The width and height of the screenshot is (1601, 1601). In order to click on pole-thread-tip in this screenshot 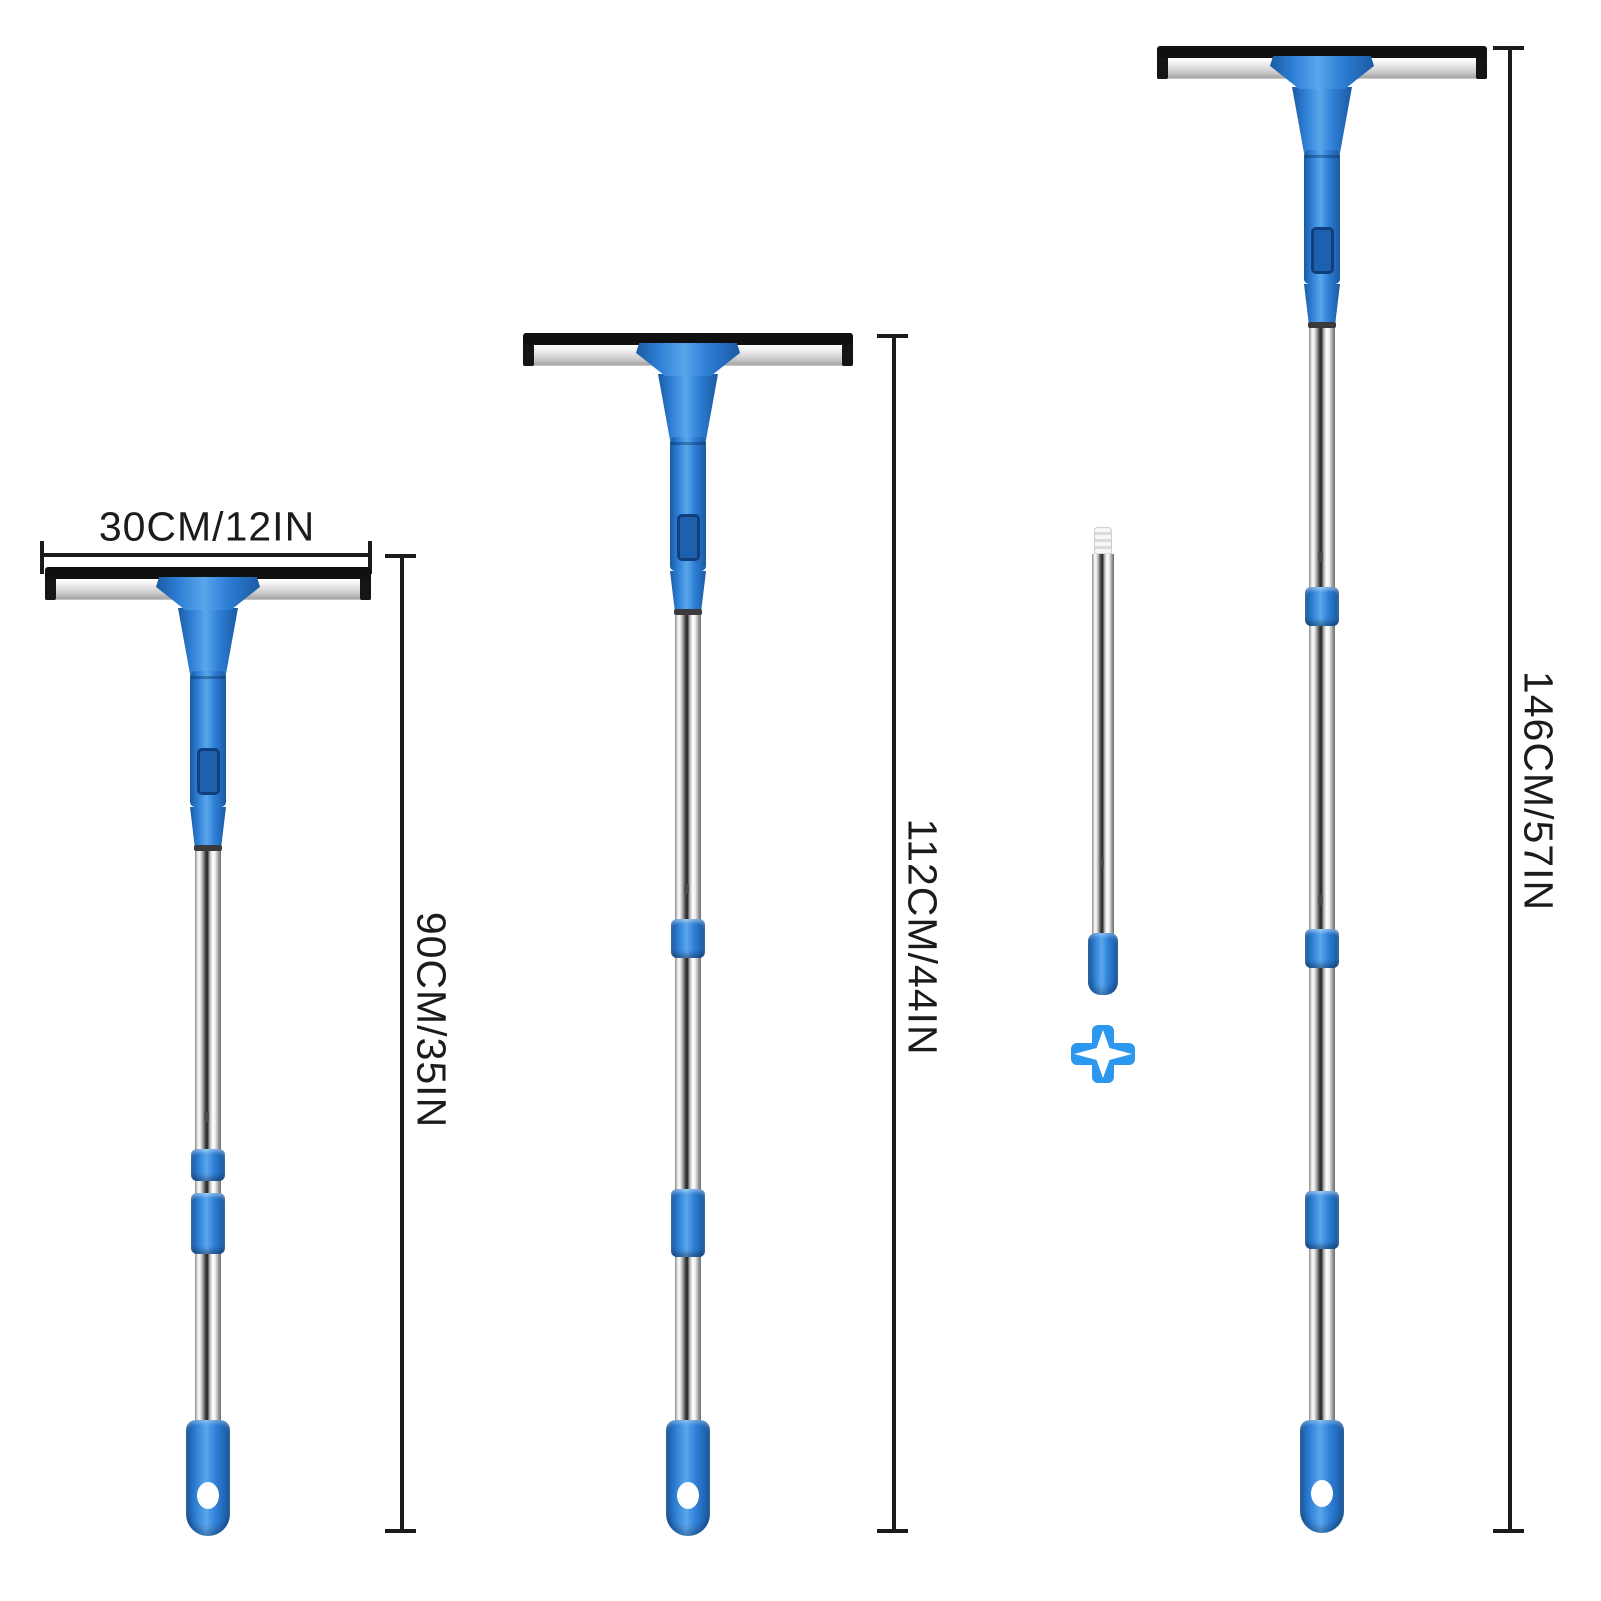, I will do `click(1103, 541)`.